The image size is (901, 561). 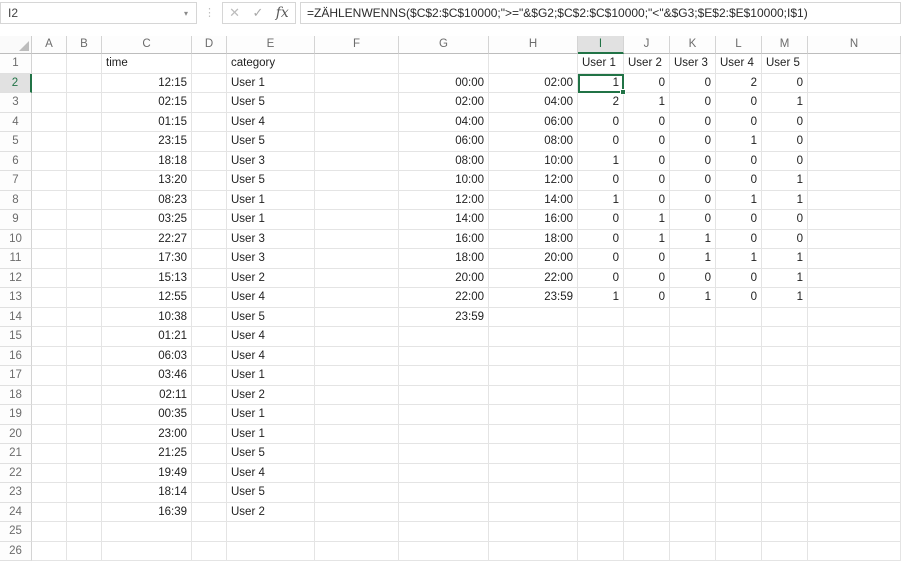 I want to click on cell-K16, so click(x=693, y=356).